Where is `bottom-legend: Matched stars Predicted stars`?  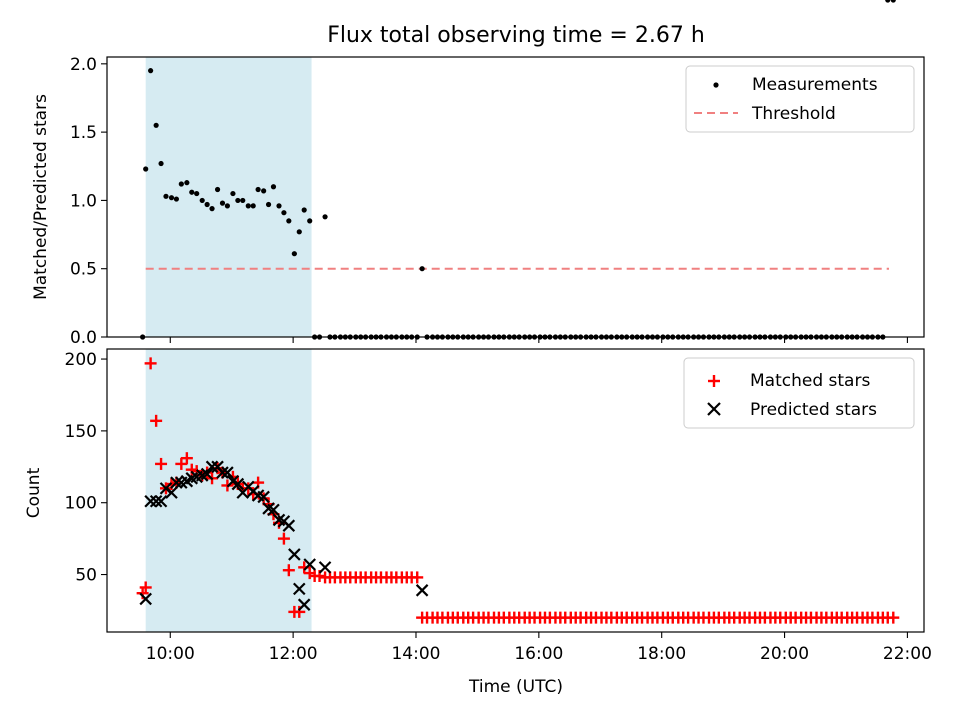 bottom-legend: Matched stars Predicted stars is located at coordinates (799, 393).